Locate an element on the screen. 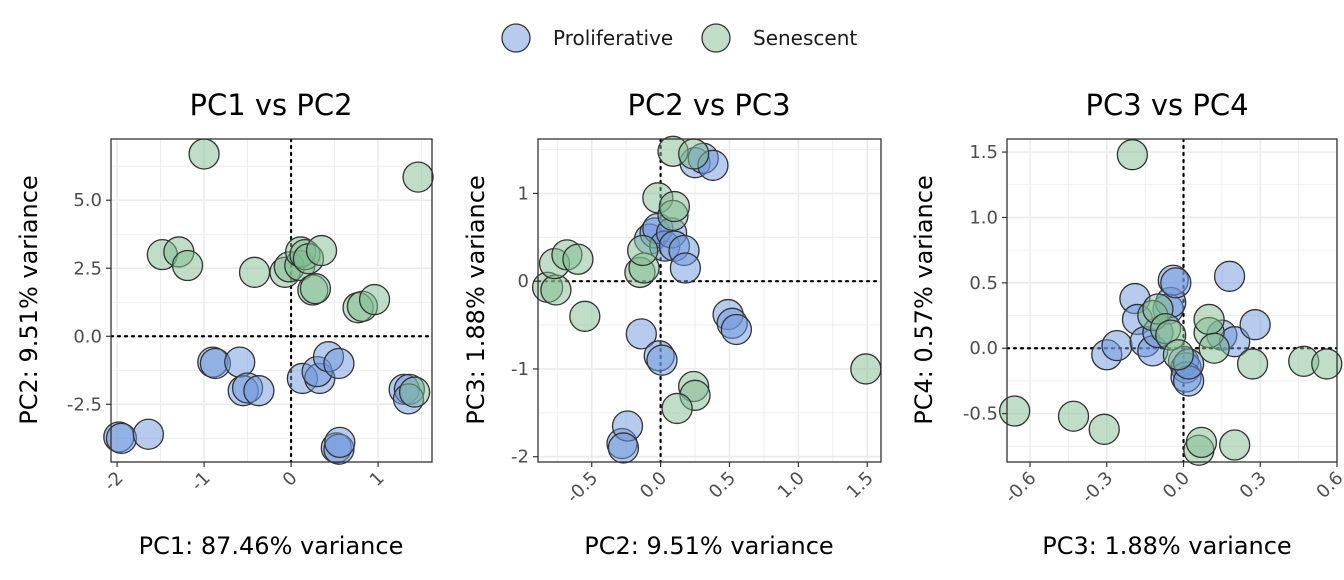 The image size is (1344, 580). y-axis-title: PC2: 9.51% variance is located at coordinates (29, 299).